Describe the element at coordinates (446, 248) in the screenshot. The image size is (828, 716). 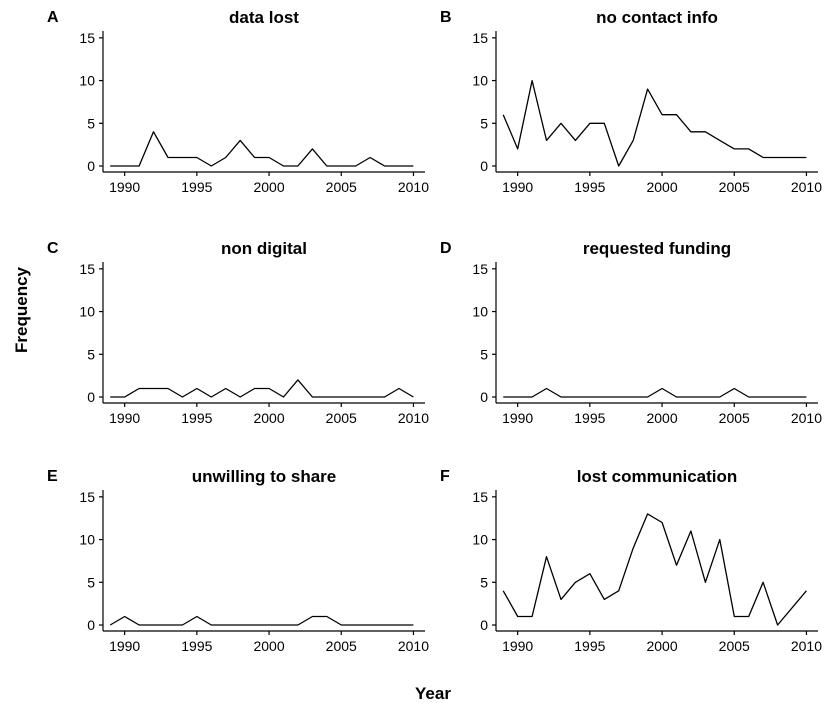
I see `panel-letter: D` at that location.